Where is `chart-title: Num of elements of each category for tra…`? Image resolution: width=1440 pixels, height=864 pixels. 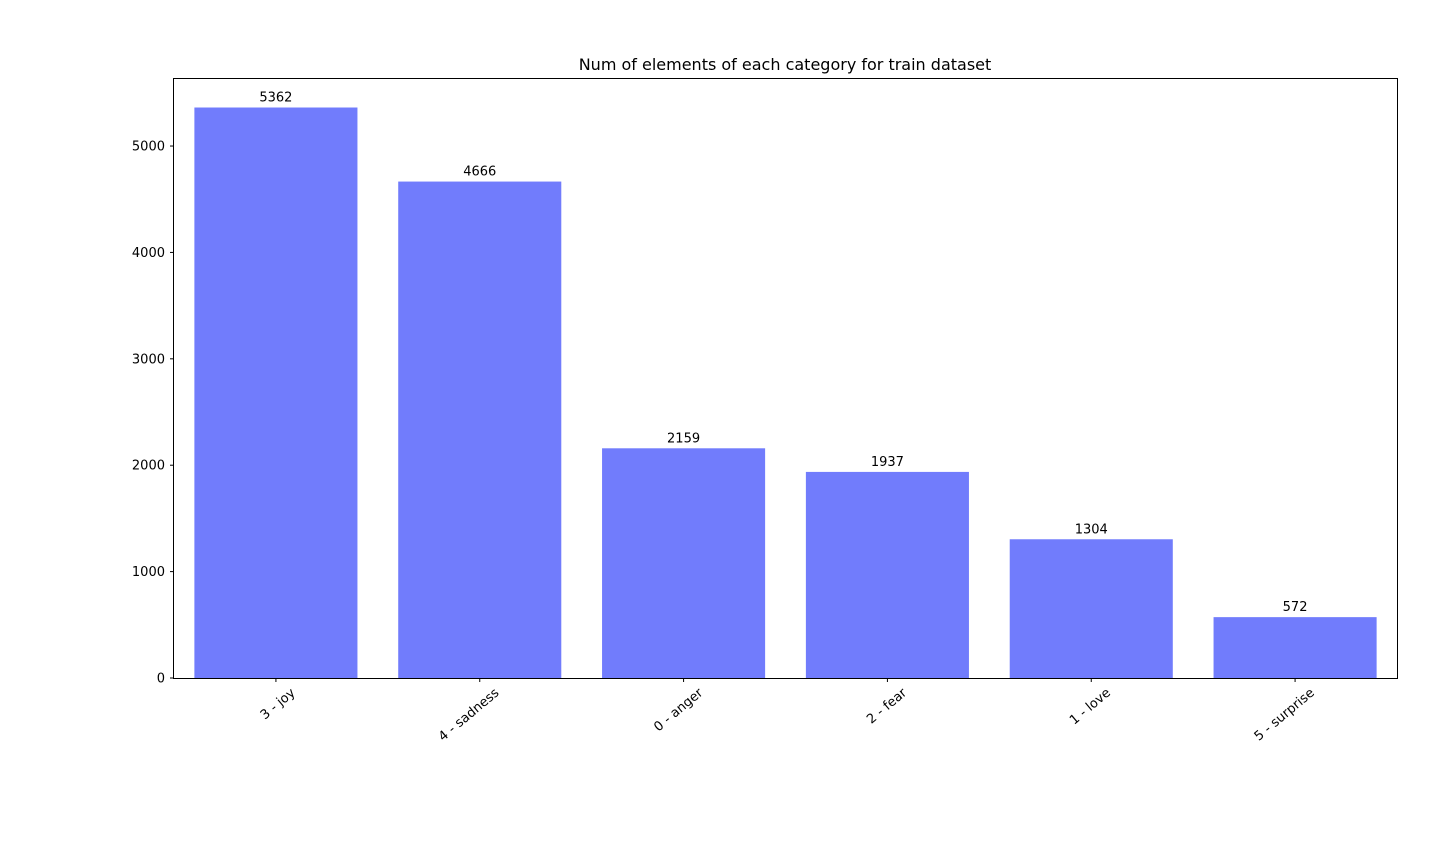
chart-title: Num of elements of each category for tra… is located at coordinates (785, 64).